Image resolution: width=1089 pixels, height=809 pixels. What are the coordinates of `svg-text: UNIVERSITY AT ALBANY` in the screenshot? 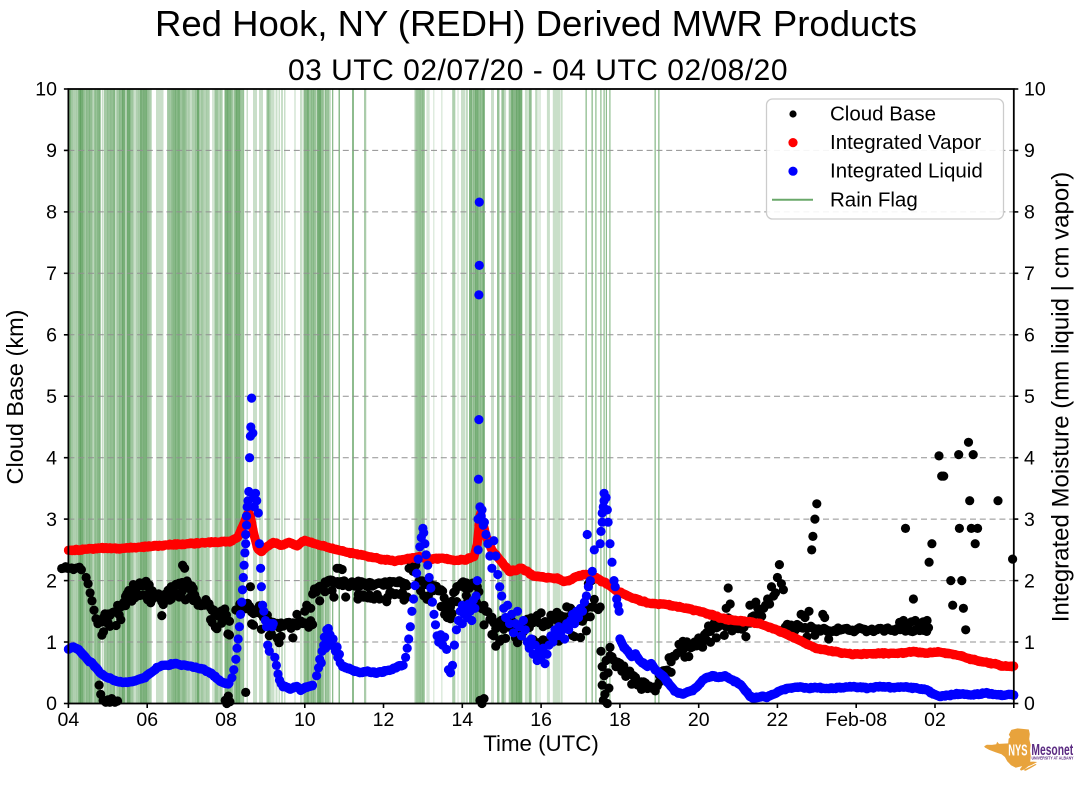 It's located at (1053, 758).